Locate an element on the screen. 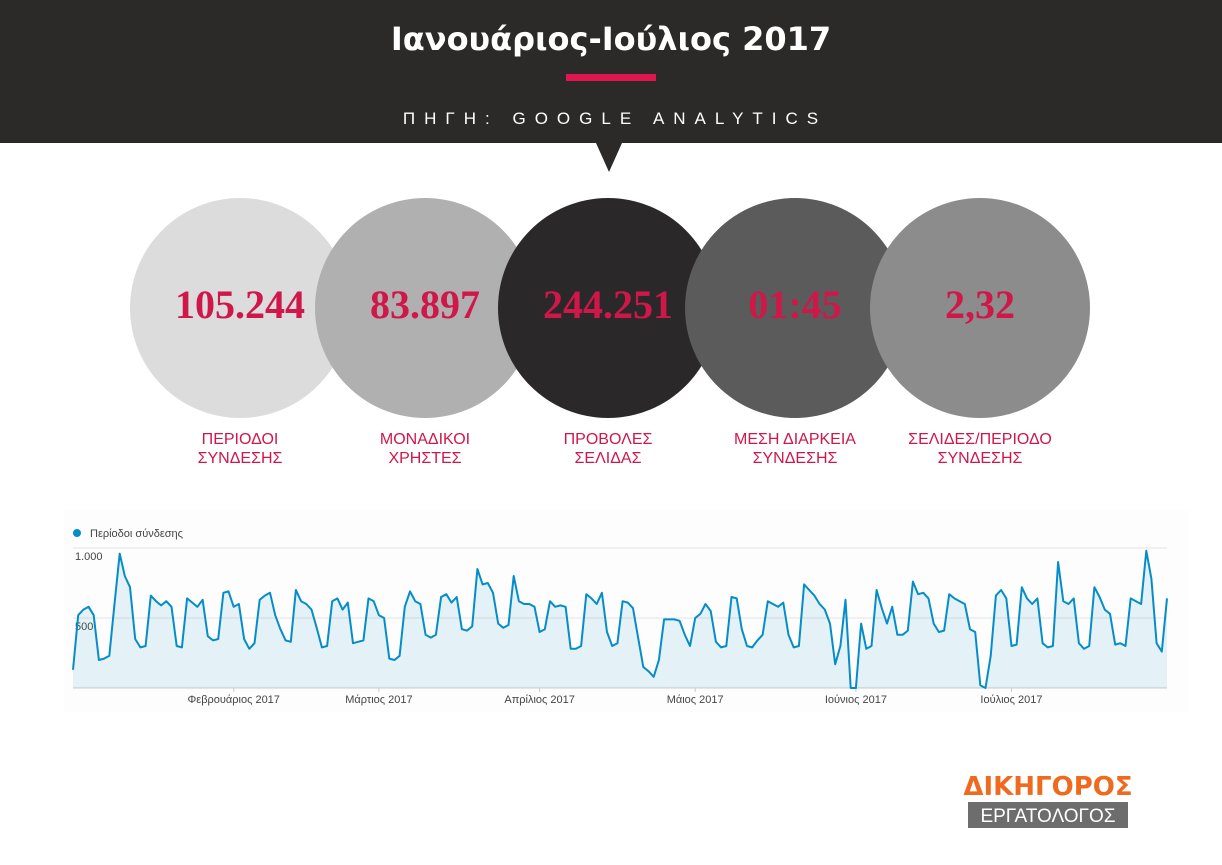 Image resolution: width=1222 pixels, height=865 pixels. area is located at coordinates (620, 619).